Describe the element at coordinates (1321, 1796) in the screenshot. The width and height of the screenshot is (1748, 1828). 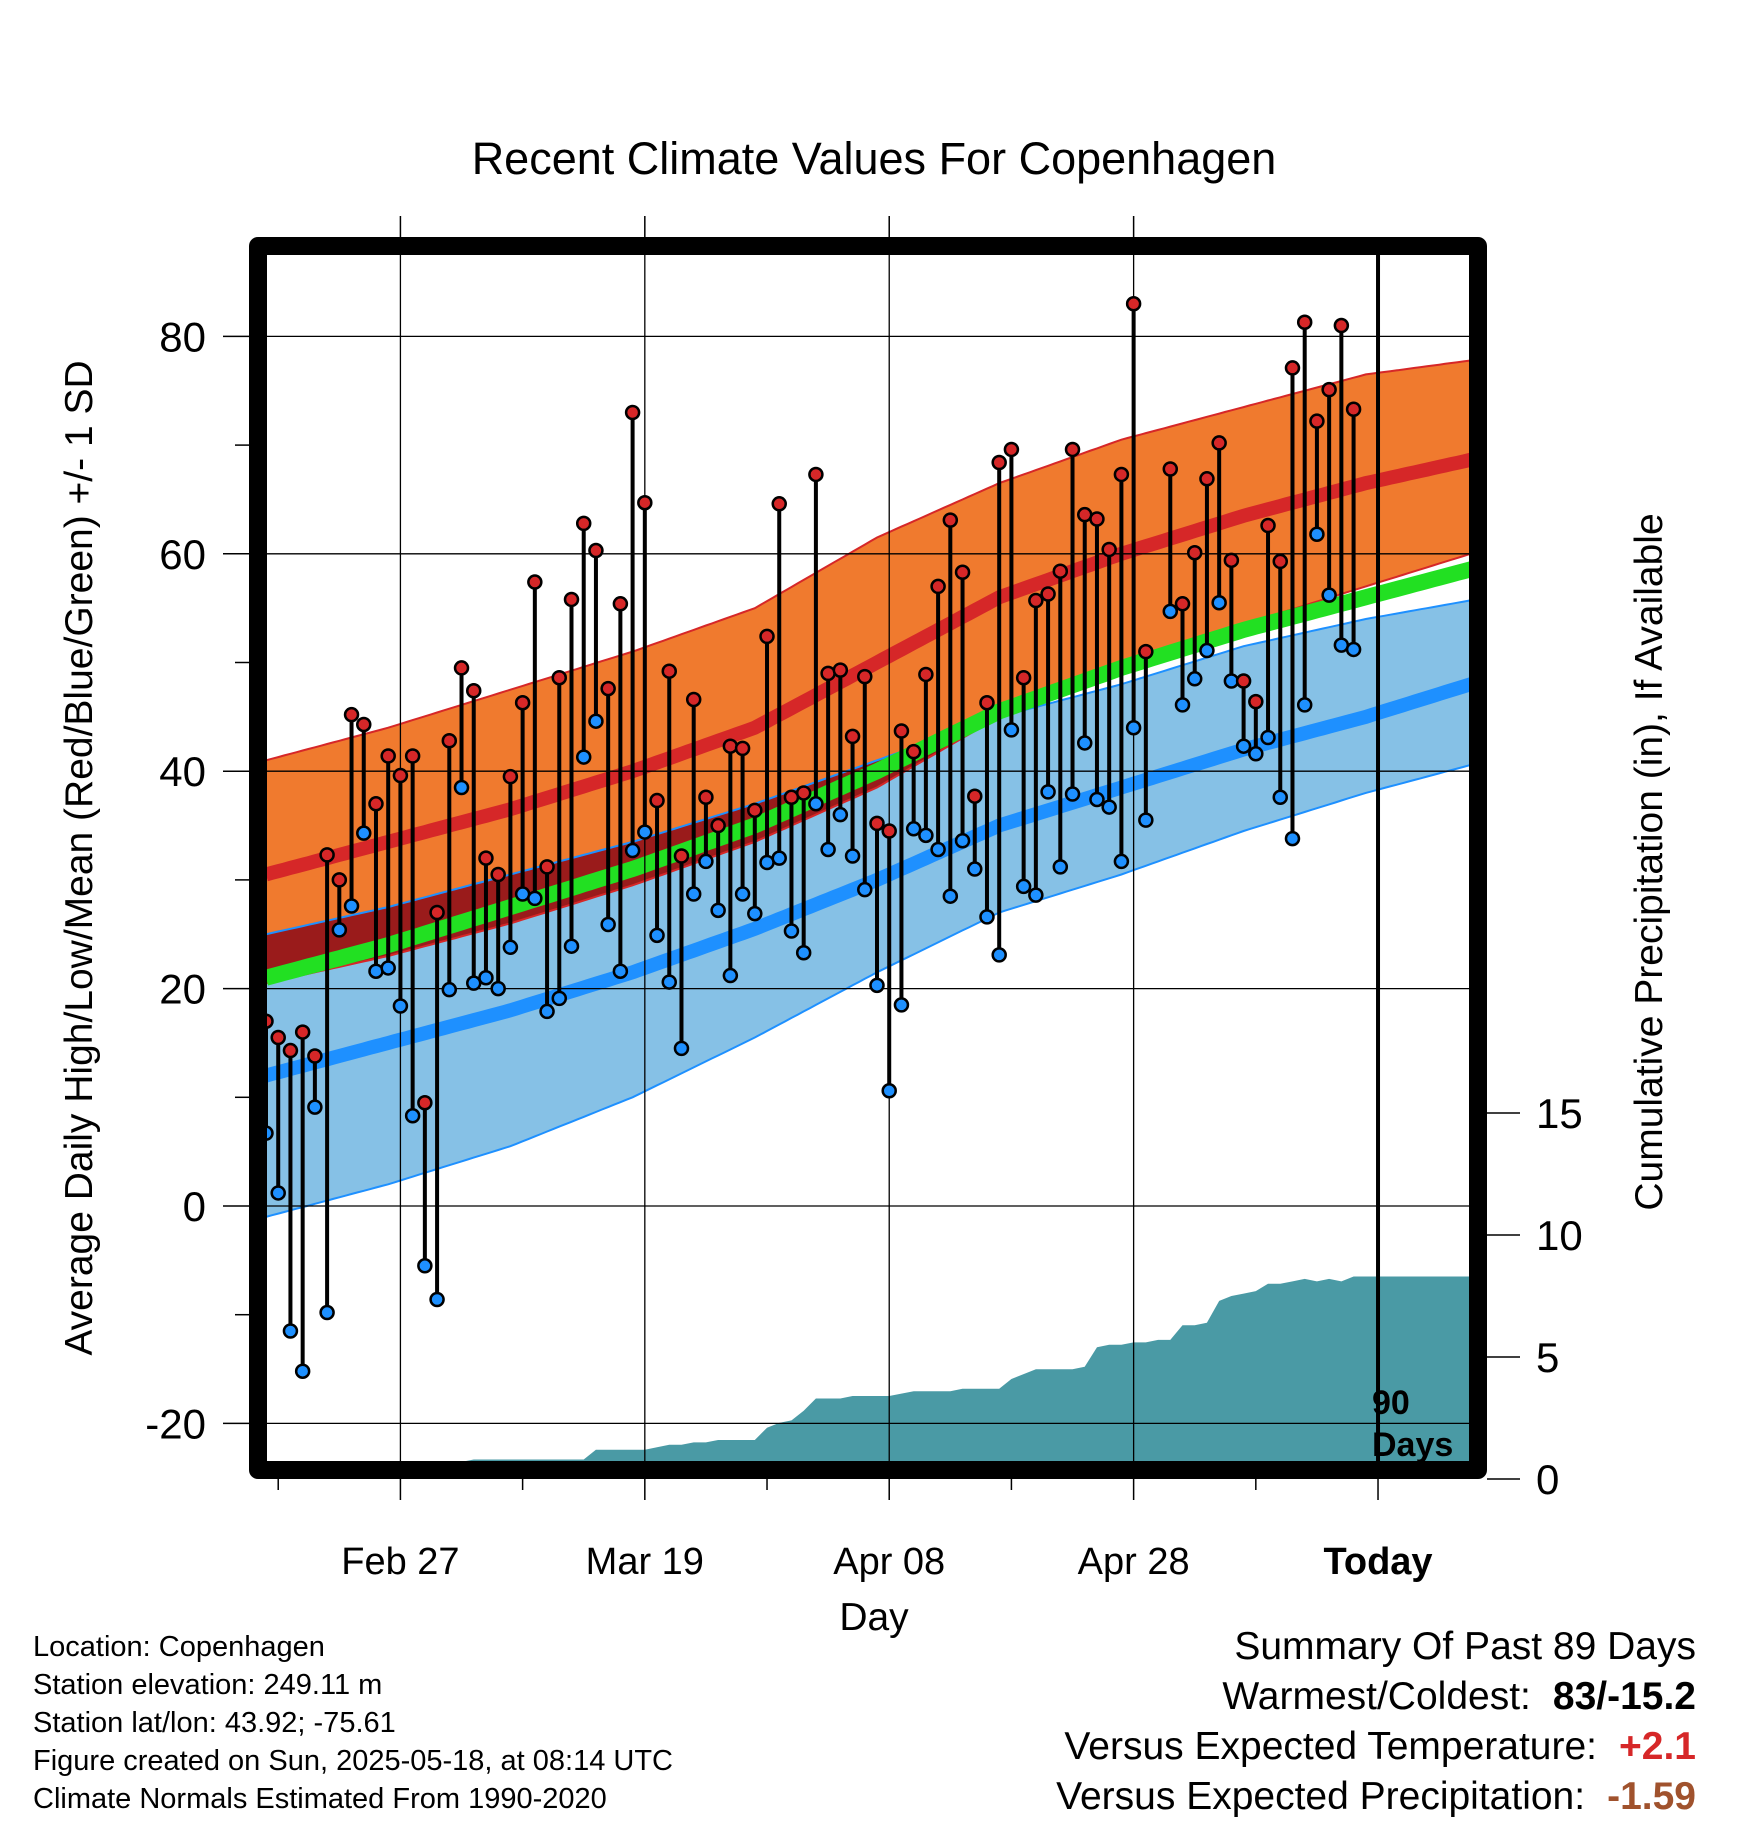
I see `precip-vs-expected-label: Versus Expected Precipitation:` at that location.